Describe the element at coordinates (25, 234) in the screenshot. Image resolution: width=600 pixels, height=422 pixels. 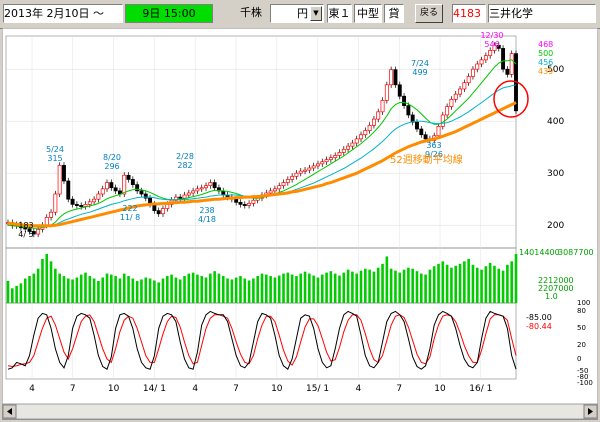
I see `annotation-date: 4/ 5` at that location.